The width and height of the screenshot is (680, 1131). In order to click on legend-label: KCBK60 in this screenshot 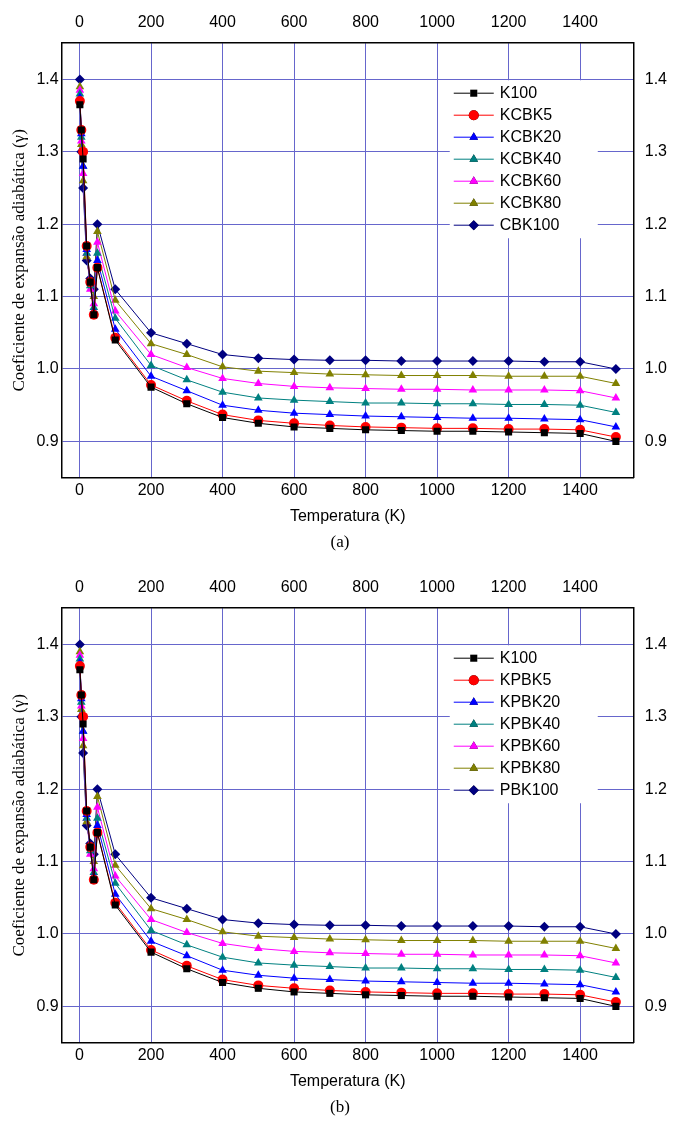, I will do `click(530, 180)`.